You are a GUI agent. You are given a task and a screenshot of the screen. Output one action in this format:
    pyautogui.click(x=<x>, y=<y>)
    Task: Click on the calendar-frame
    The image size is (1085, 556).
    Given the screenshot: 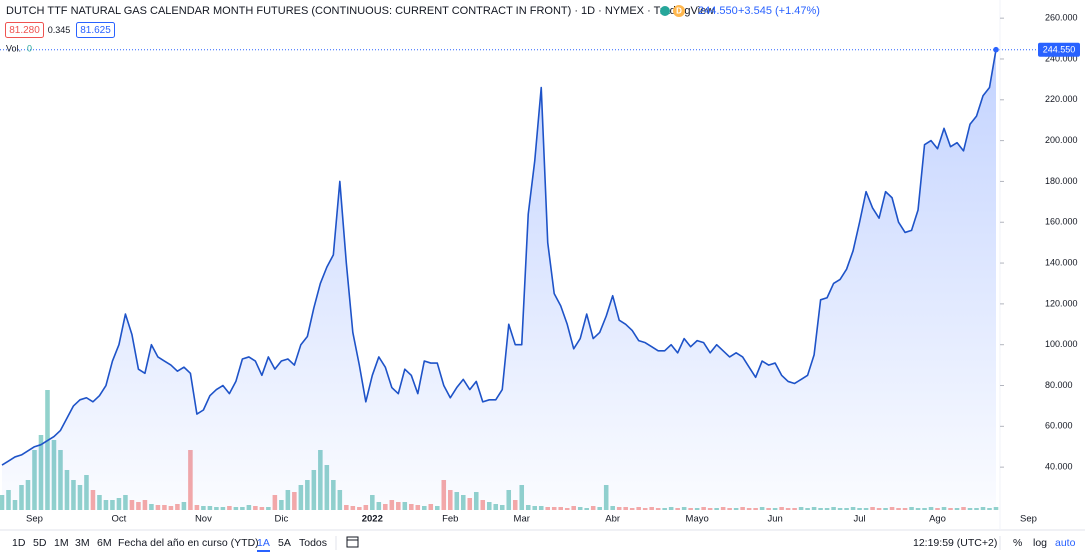 What is the action you would take?
    pyautogui.click(x=352, y=542)
    